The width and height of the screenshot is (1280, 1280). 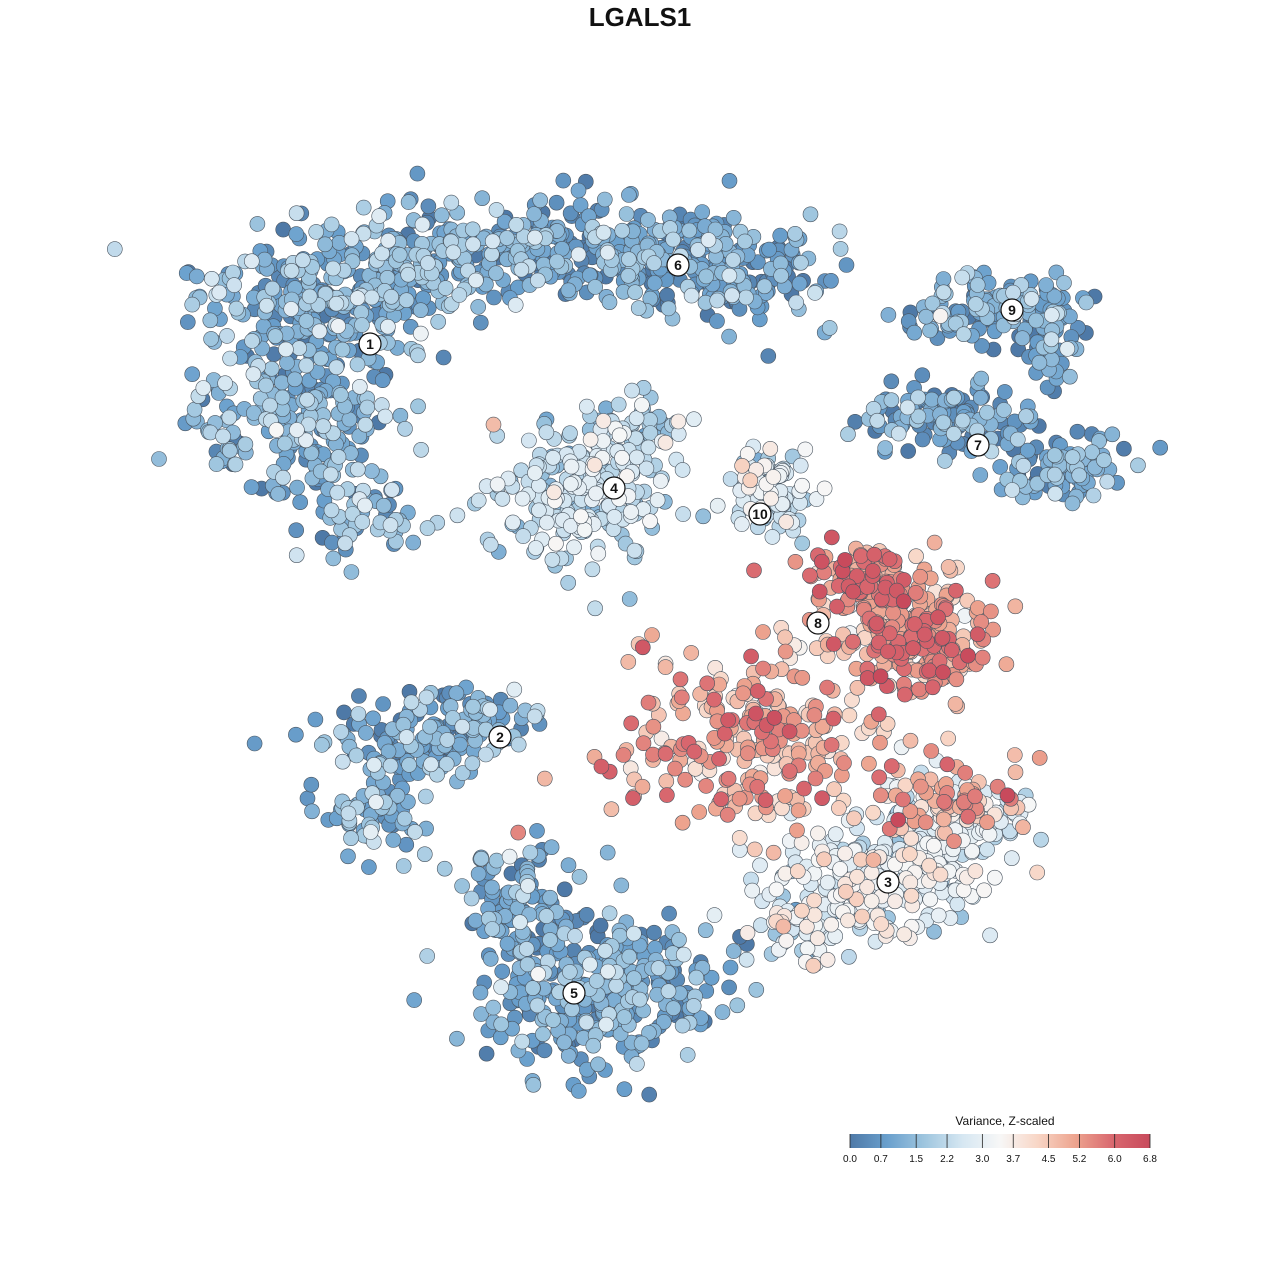 What do you see at coordinates (640, 17) in the screenshot?
I see `chart-title: LGALS1` at bounding box center [640, 17].